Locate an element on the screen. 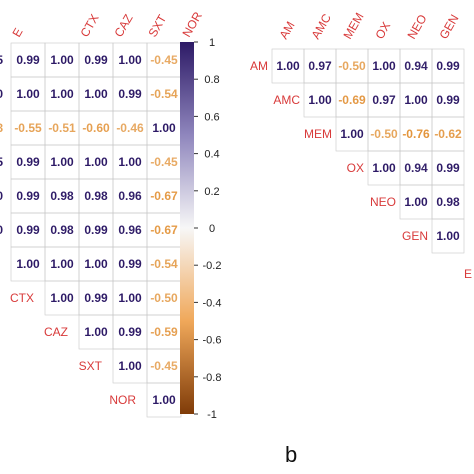  colorbar-tick-label: -0.4 is located at coordinates (212, 303).